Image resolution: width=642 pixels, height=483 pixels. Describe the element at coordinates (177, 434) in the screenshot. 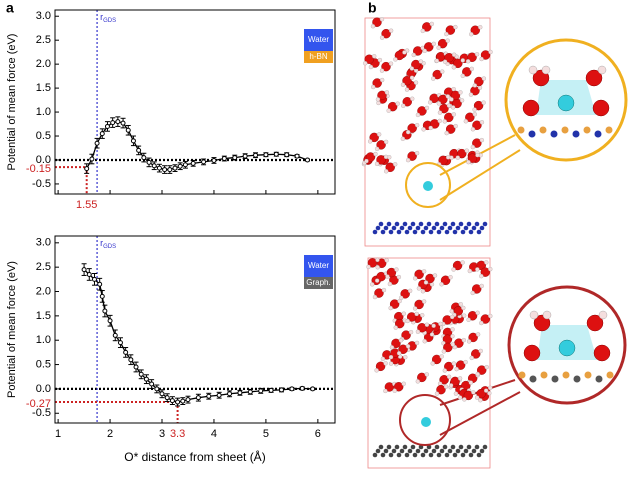

I see `marker-x-label: 3.3` at that location.